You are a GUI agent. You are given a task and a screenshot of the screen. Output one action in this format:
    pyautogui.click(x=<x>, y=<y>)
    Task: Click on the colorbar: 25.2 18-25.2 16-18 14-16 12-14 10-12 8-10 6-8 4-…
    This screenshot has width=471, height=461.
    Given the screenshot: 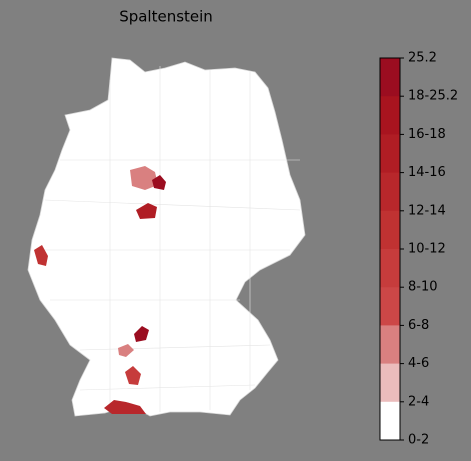 What is the action you would take?
    pyautogui.click(x=418, y=249)
    